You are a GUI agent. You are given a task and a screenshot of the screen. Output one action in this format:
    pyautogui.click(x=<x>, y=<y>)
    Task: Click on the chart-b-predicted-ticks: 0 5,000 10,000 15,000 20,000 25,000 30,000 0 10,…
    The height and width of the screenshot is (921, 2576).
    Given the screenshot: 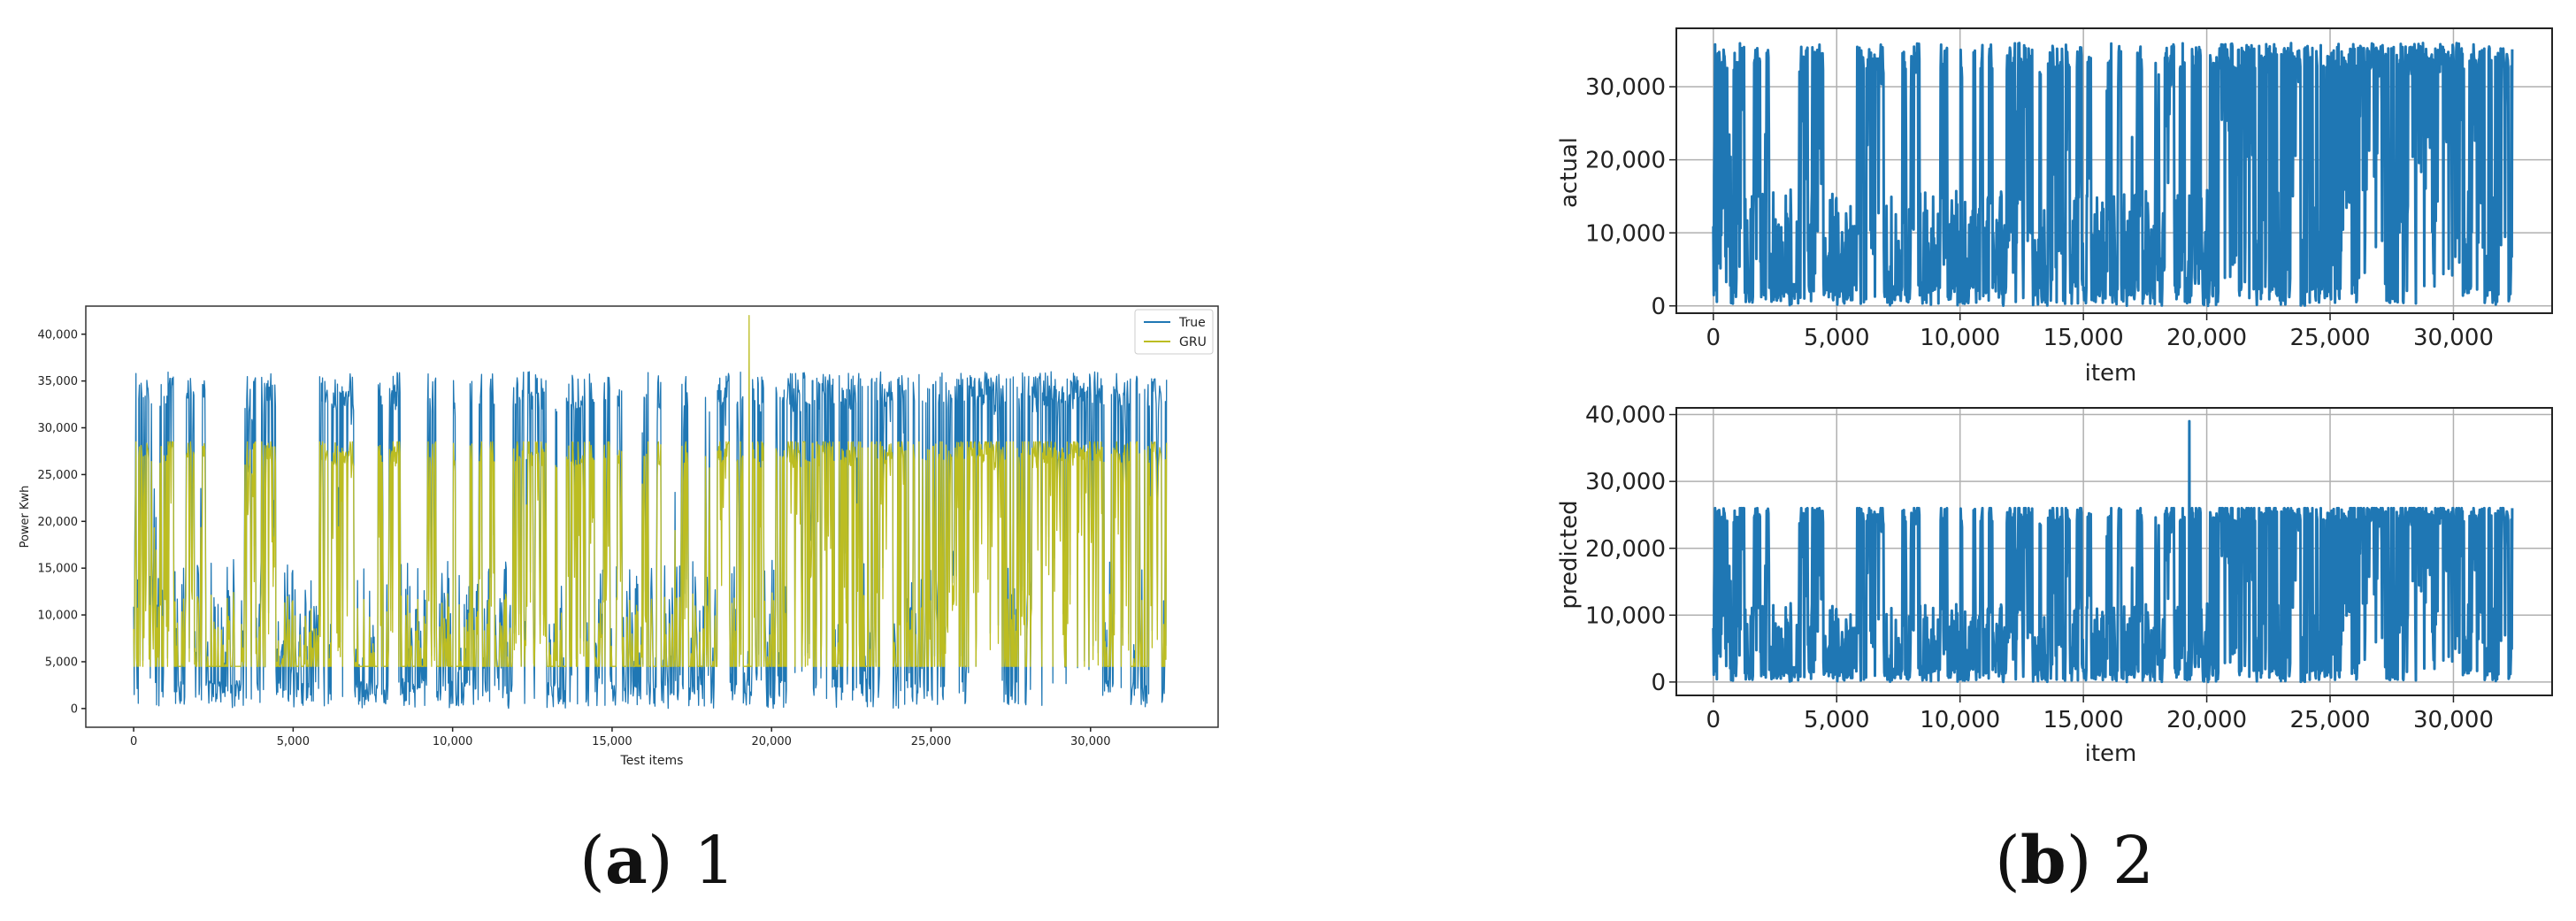 What is the action you would take?
    pyautogui.click(x=2039, y=568)
    